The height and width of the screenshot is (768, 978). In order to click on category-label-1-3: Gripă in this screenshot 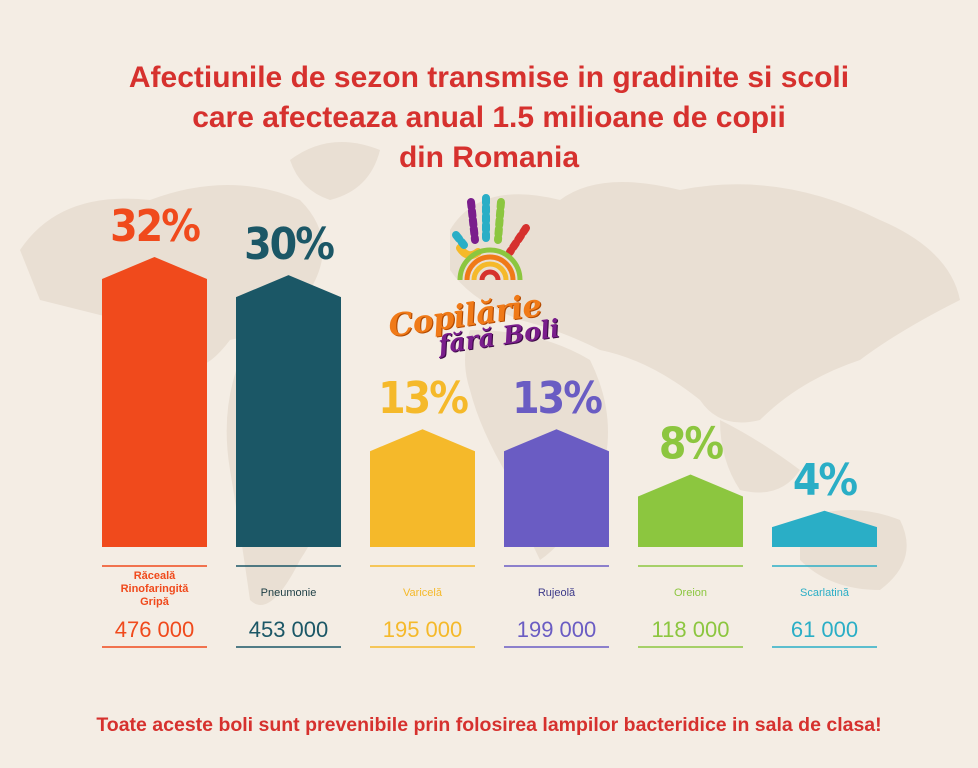, I will do `click(155, 602)`.